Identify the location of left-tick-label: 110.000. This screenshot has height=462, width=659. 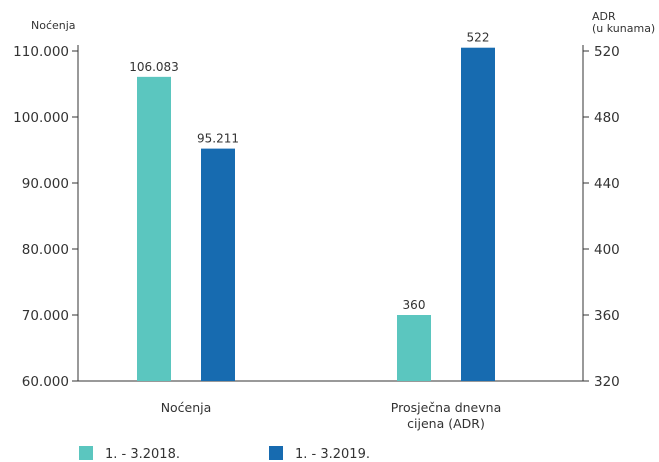
(41, 52).